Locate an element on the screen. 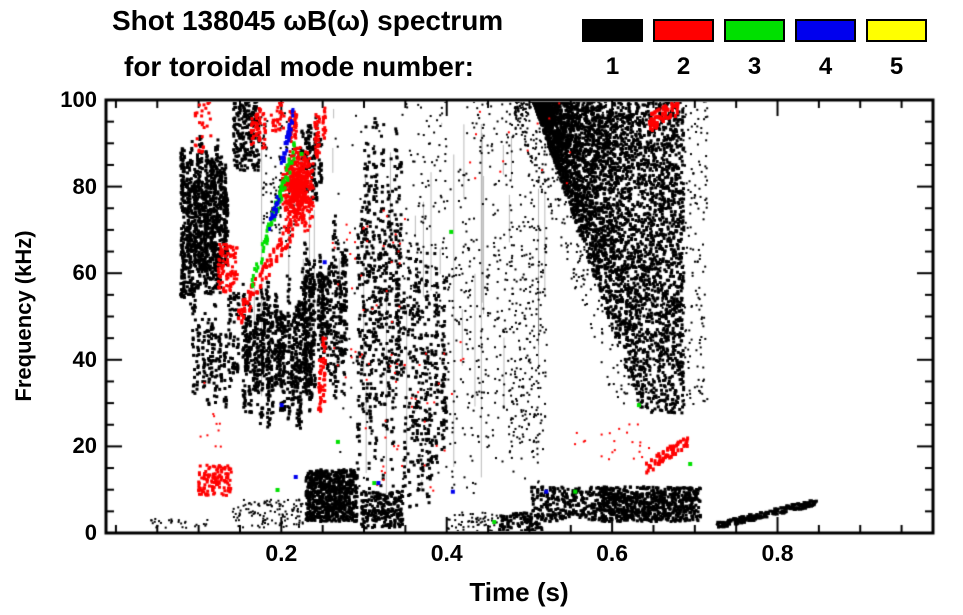  y-tick-label: 80 is located at coordinates (84, 186).